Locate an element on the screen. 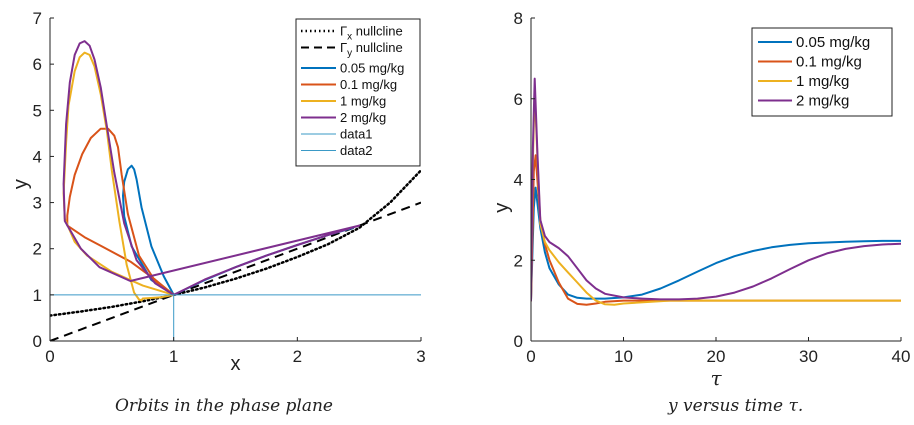 The width and height of the screenshot is (914, 425). left-series-1-mg-kg is located at coordinates (118, 176).